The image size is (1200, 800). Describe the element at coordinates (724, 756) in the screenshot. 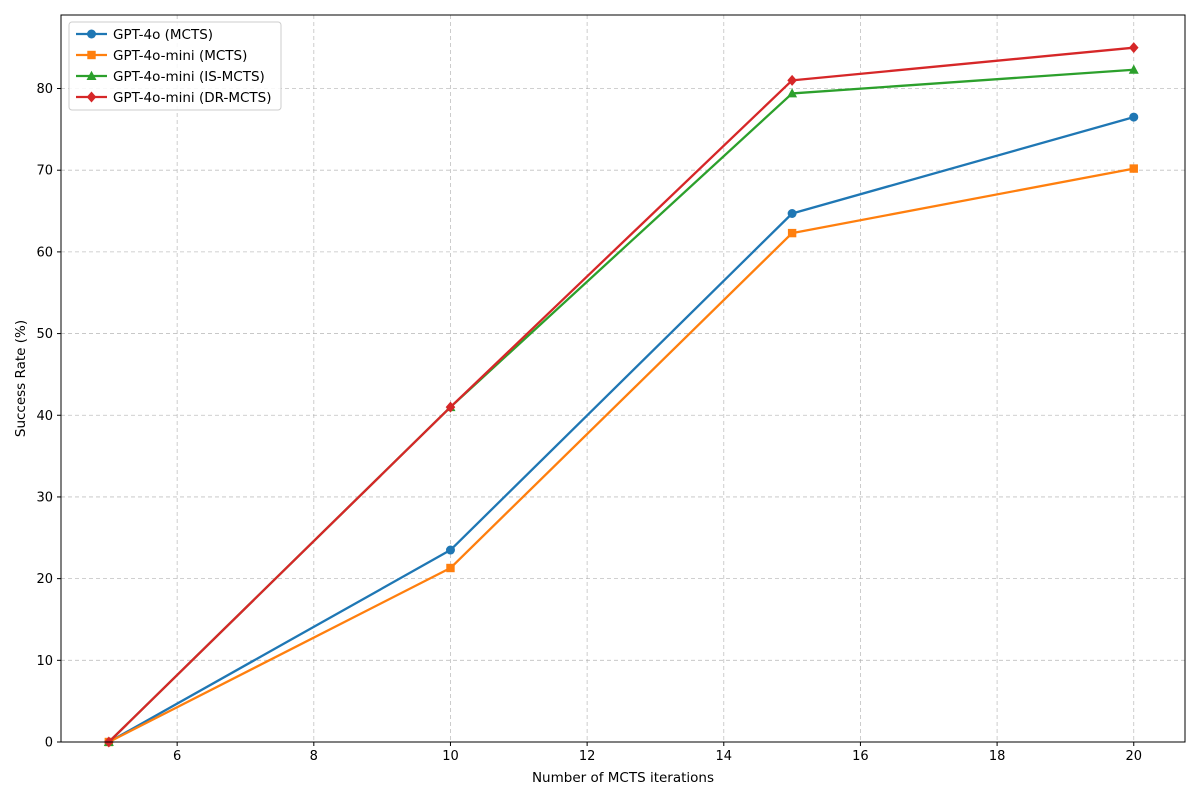

I see `x-tick-label: 14` at that location.